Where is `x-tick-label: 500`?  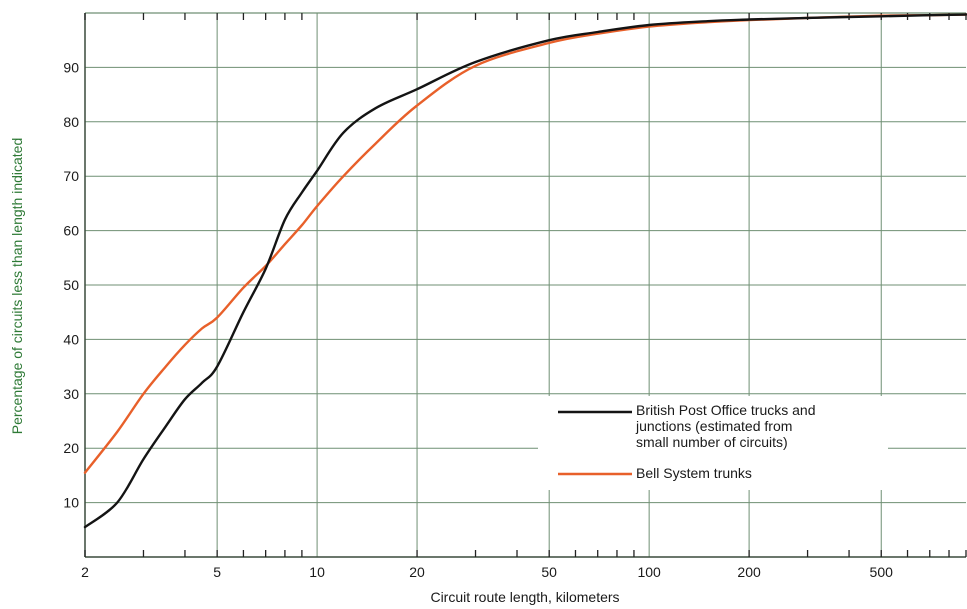 x-tick-label: 500 is located at coordinates (882, 572).